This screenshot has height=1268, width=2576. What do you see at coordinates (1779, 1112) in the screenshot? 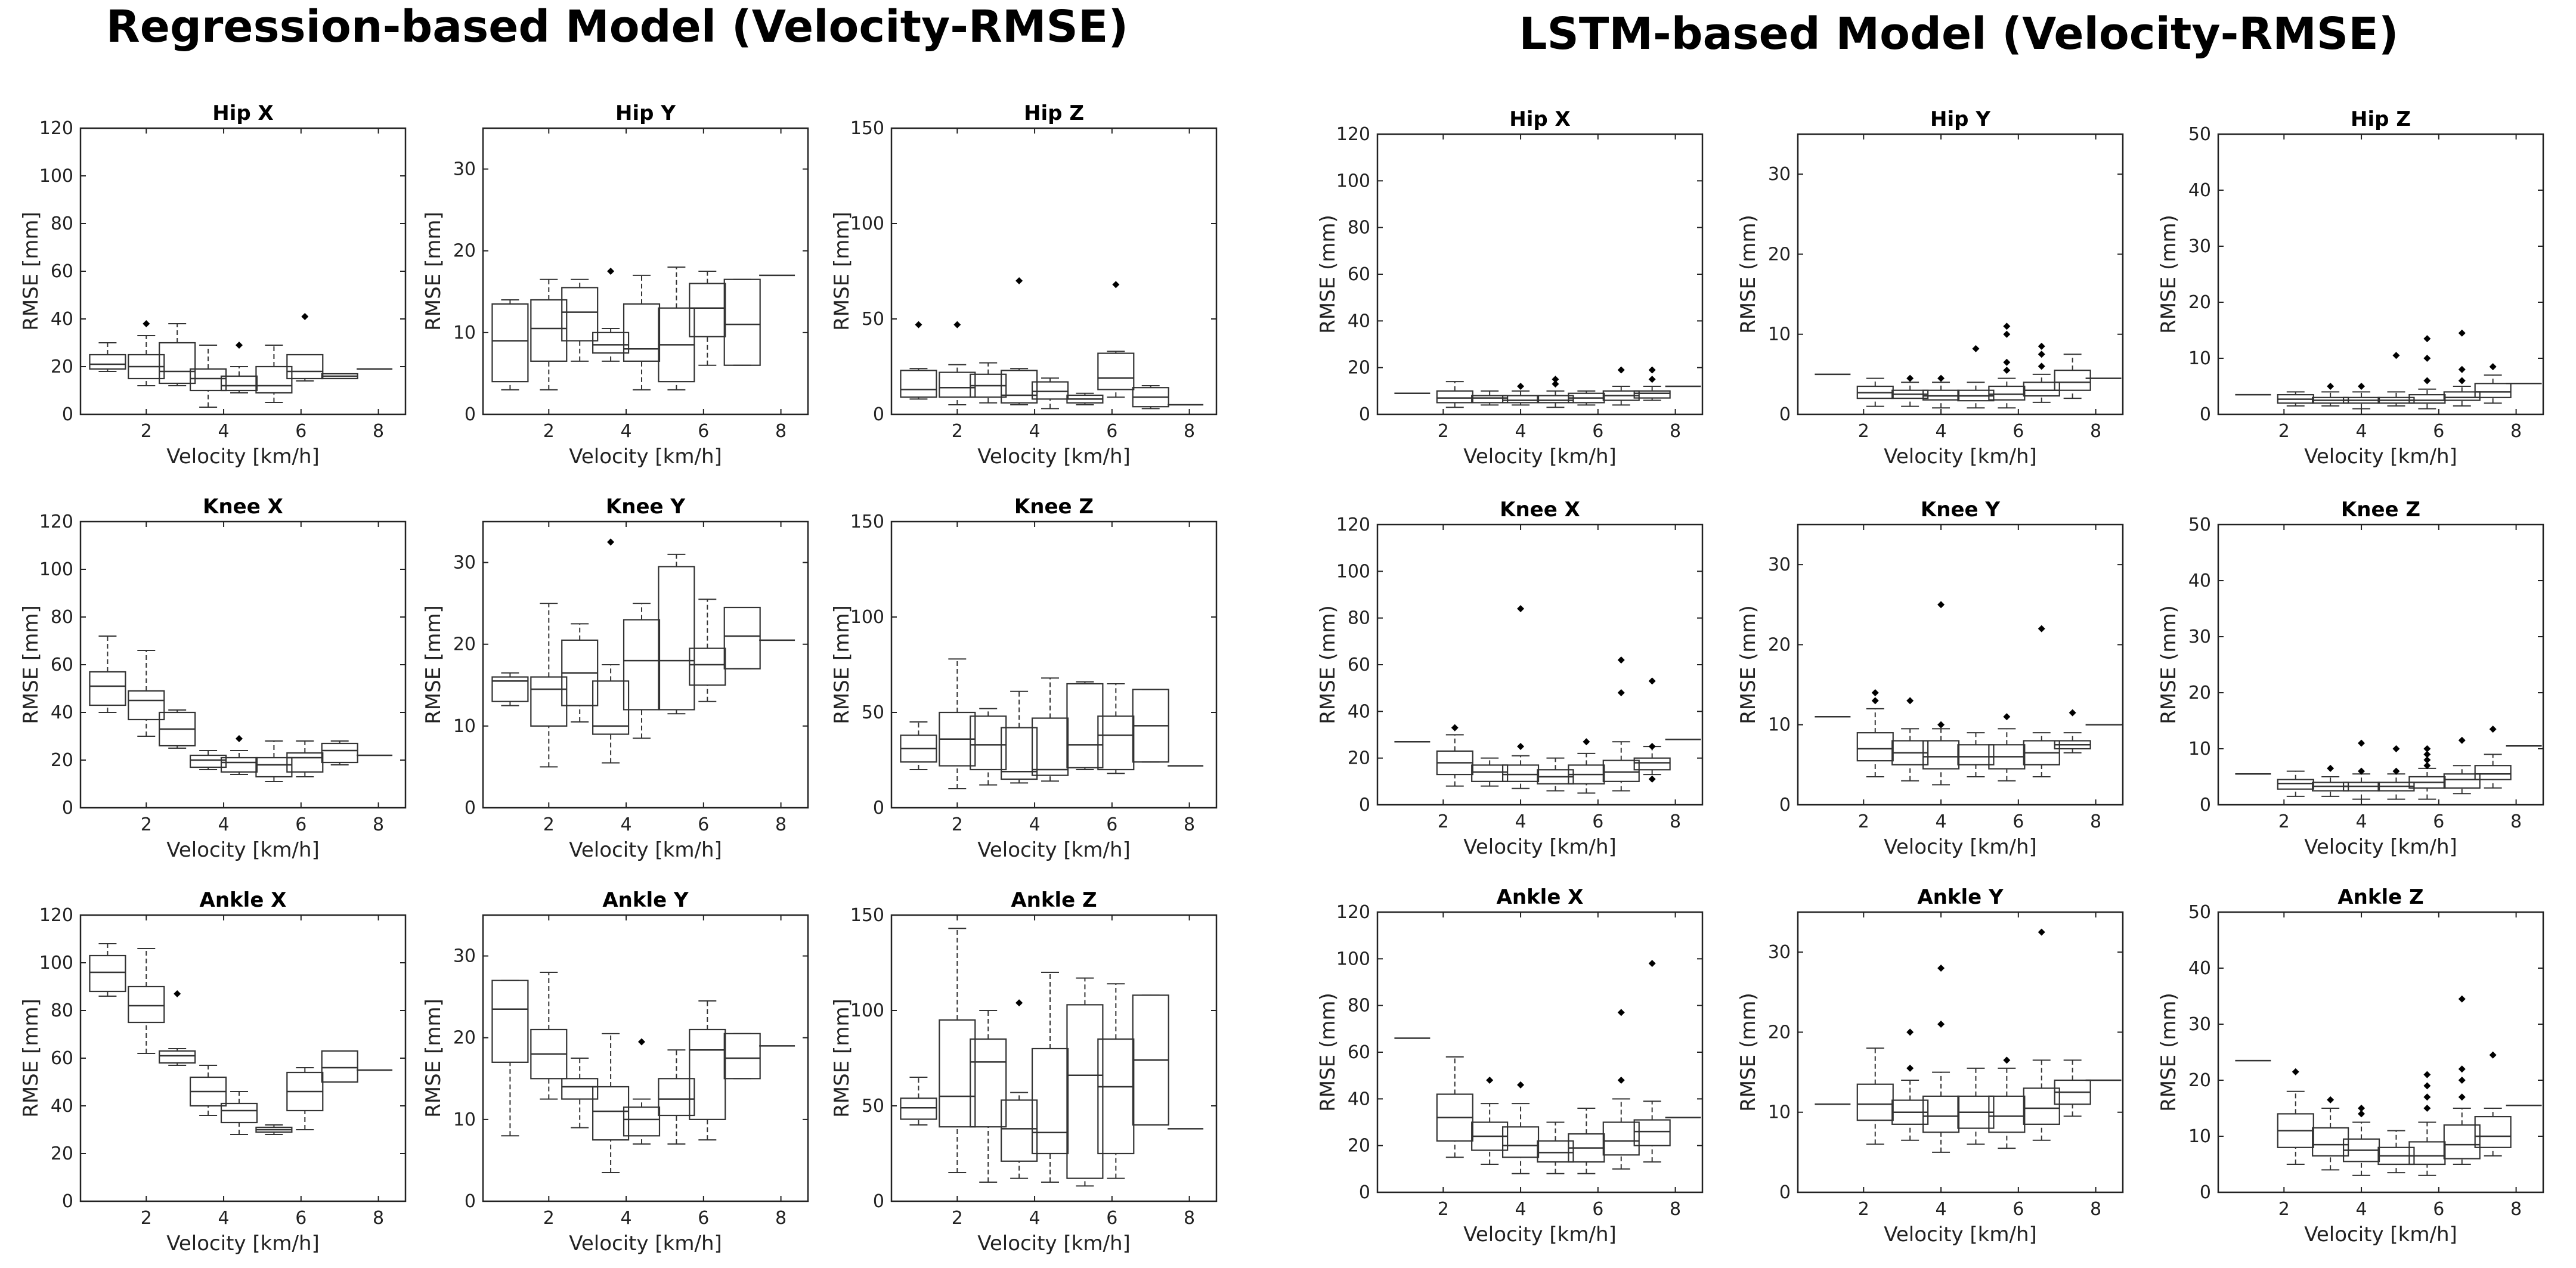
I see `lstm-ankle-y-ytick-label: 10` at bounding box center [1779, 1112].